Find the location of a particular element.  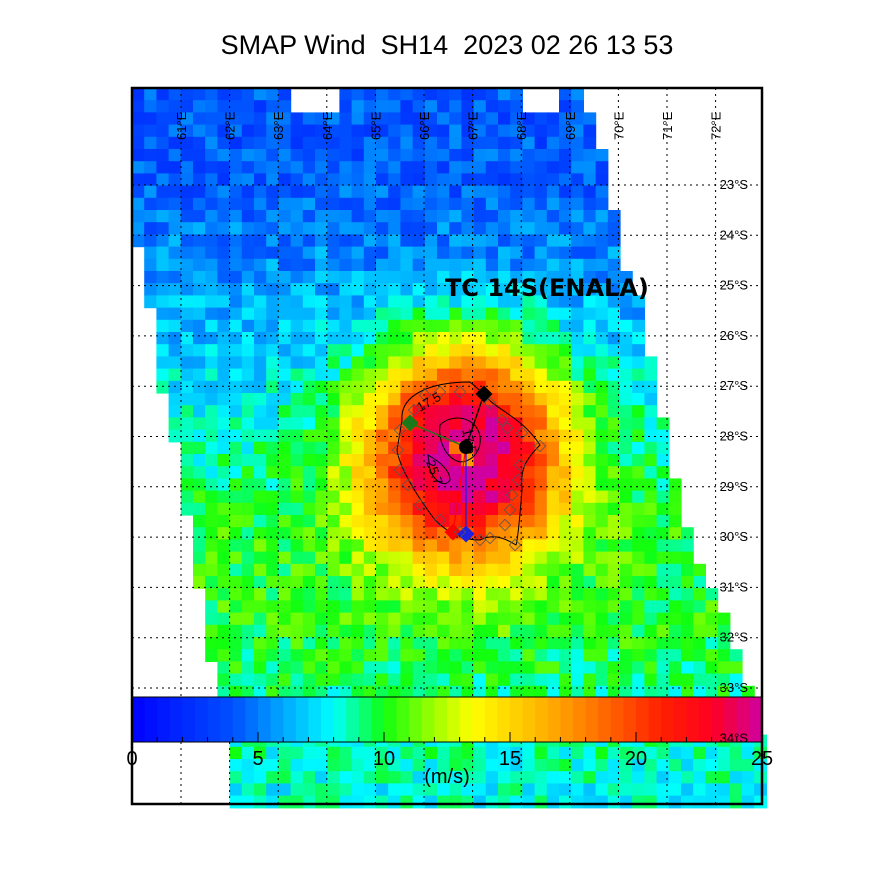

chart-title: SMAP Wind SH14 2023 02 26 13 53 is located at coordinates (447, 45).